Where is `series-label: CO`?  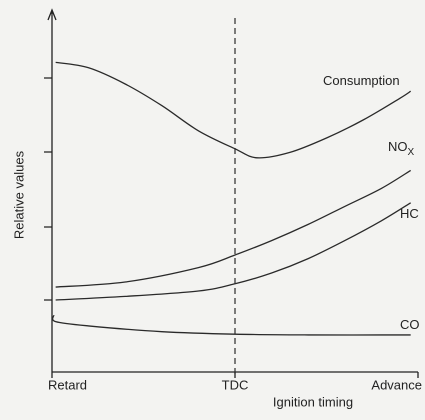
series-label: CO is located at coordinates (410, 324).